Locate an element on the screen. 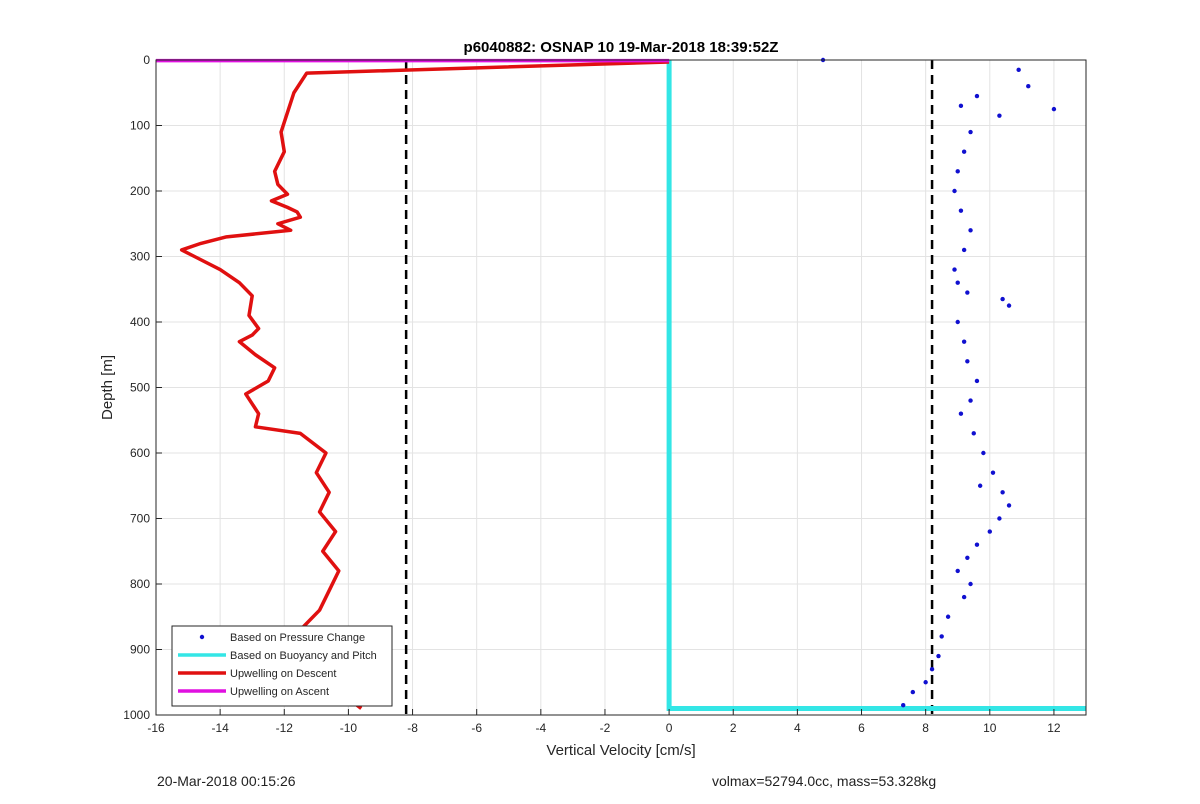 The height and width of the screenshot is (804, 1200). x-tick-label: 10 is located at coordinates (990, 728).